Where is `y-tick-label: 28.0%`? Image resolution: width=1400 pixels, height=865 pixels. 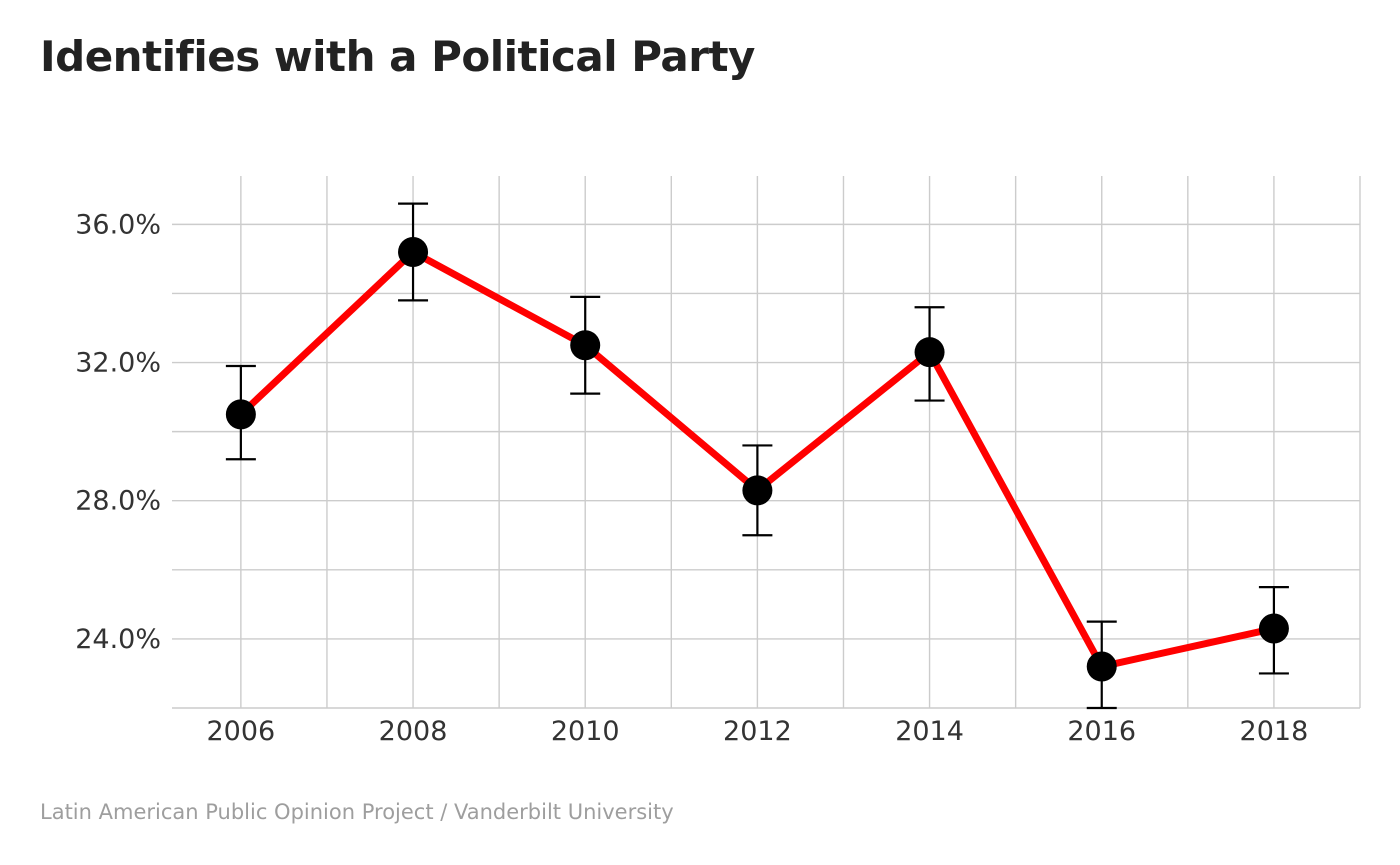 y-tick-label: 28.0% is located at coordinates (118, 501).